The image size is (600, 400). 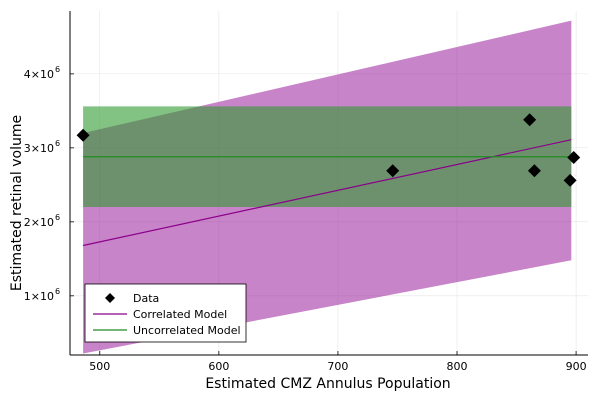 What do you see at coordinates (457, 366) in the screenshot?
I see `x-tick-label: 800` at bounding box center [457, 366].